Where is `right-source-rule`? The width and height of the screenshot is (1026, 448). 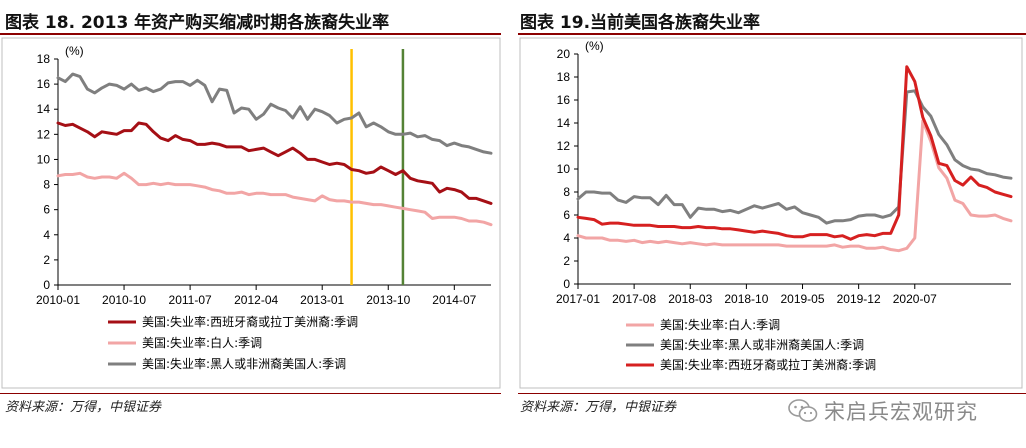 right-source-rule is located at coordinates (772, 393).